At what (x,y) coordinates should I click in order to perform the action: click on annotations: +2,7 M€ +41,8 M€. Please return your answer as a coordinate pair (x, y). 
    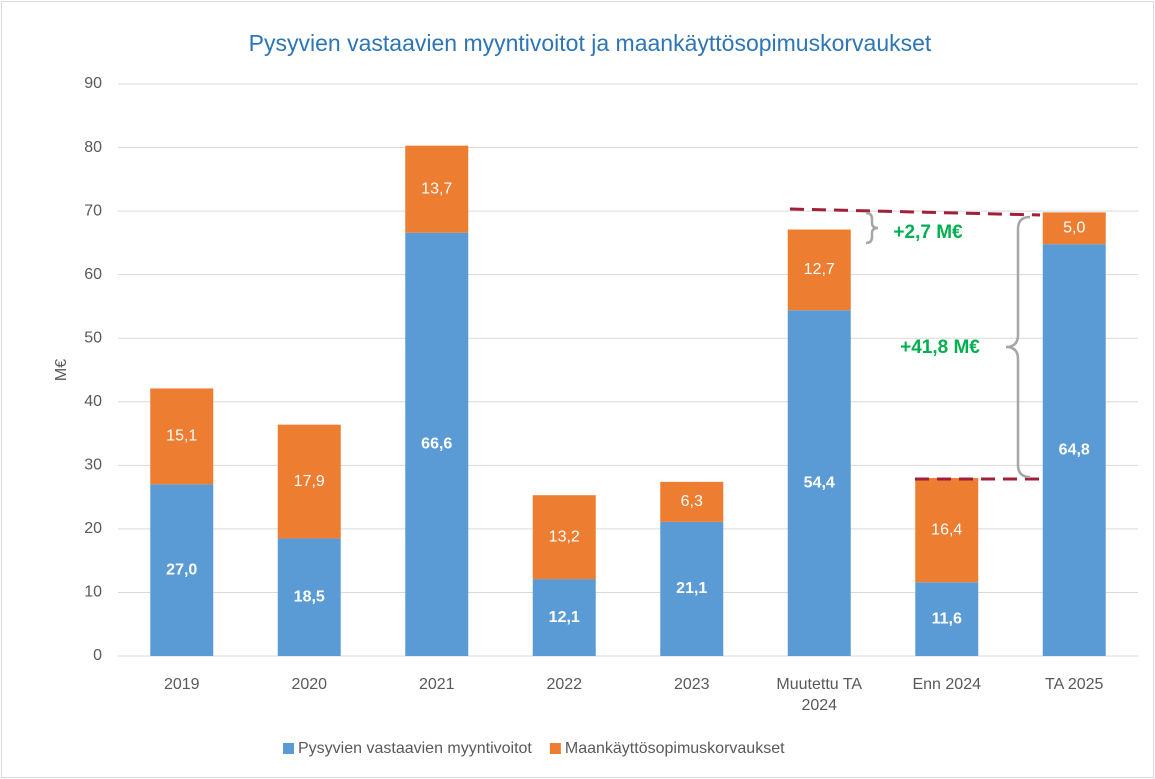
    Looking at the image, I should click on (915, 344).